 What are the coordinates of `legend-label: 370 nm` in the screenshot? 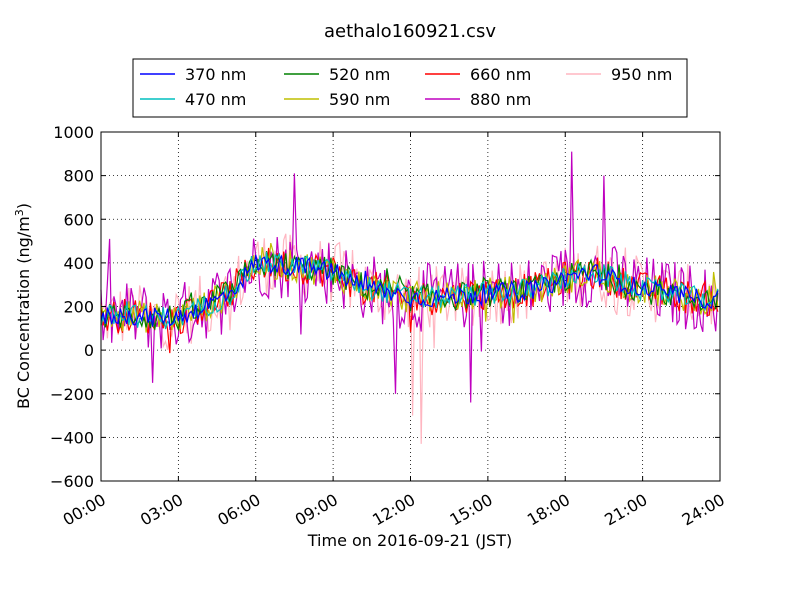 It's located at (215, 74).